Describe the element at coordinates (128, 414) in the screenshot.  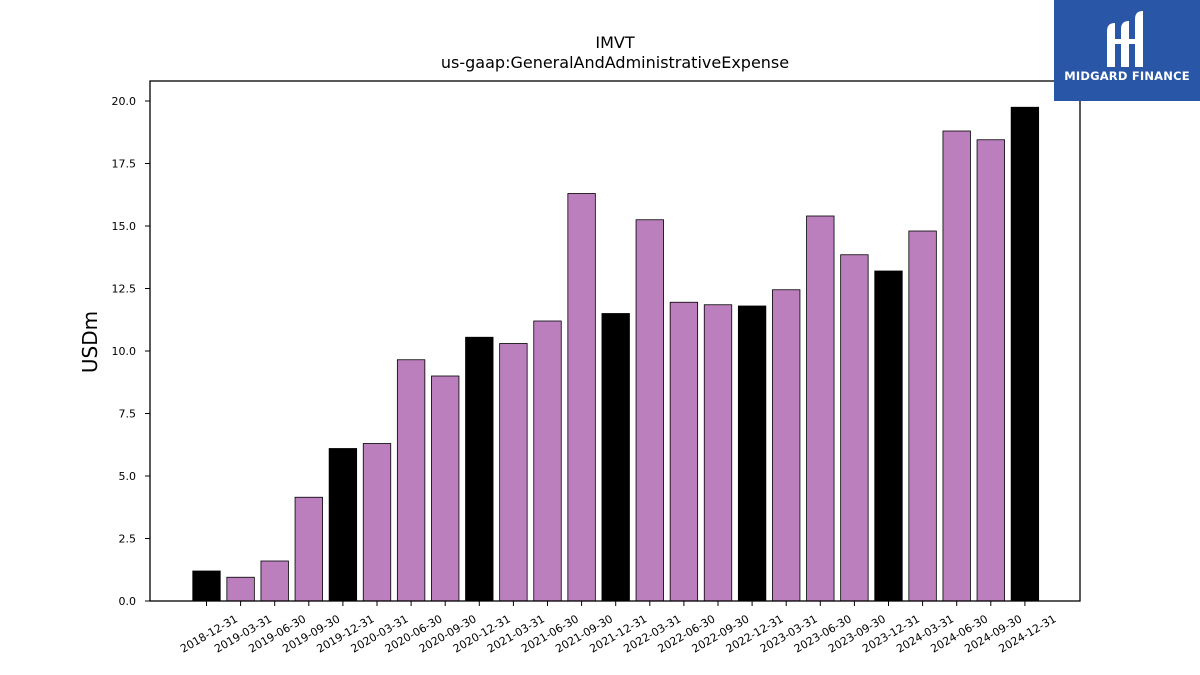
I see `y-tick-label-7.5: 7.5` at that location.